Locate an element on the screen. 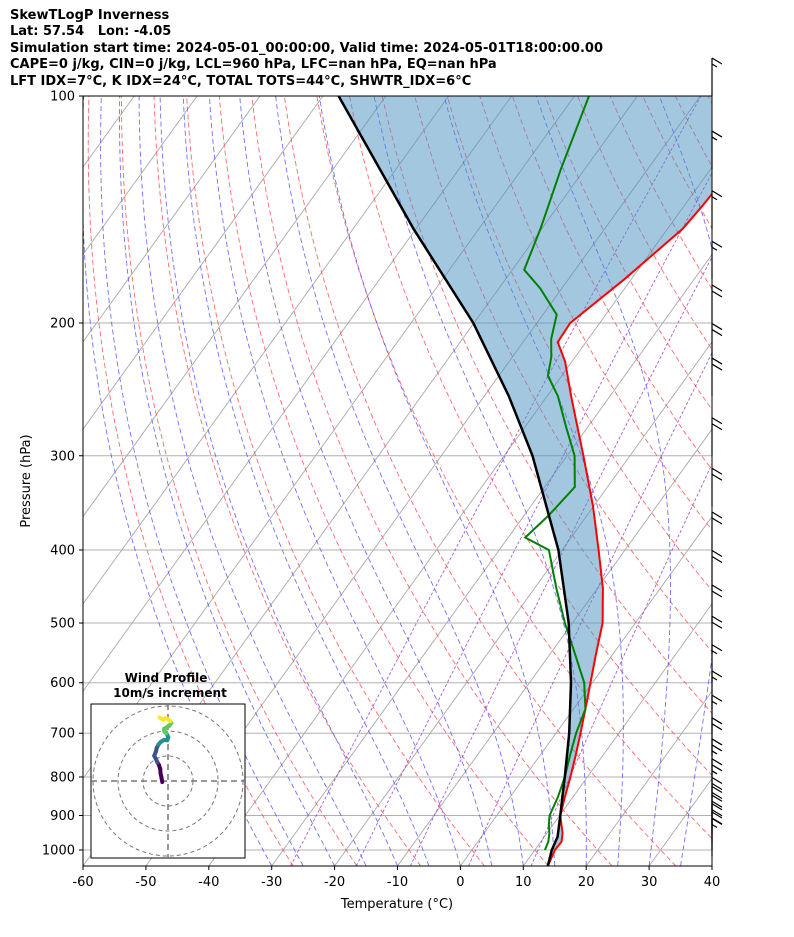 The height and width of the screenshot is (937, 794). x-tick-label: 30 is located at coordinates (649, 882).